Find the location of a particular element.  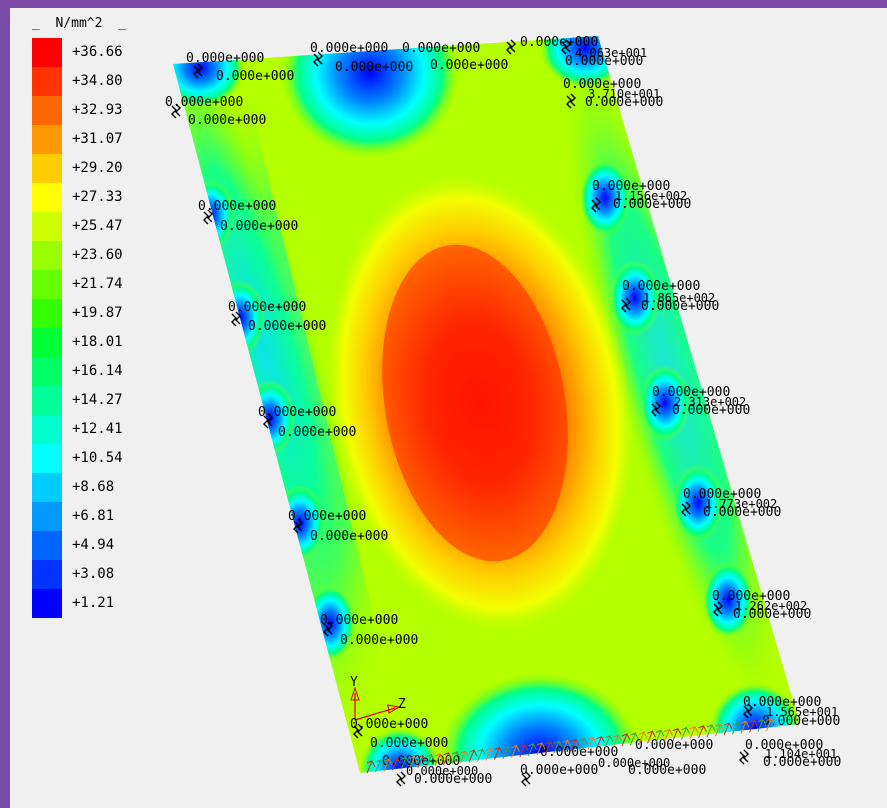

legend-value: +16.14 is located at coordinates (97, 371).